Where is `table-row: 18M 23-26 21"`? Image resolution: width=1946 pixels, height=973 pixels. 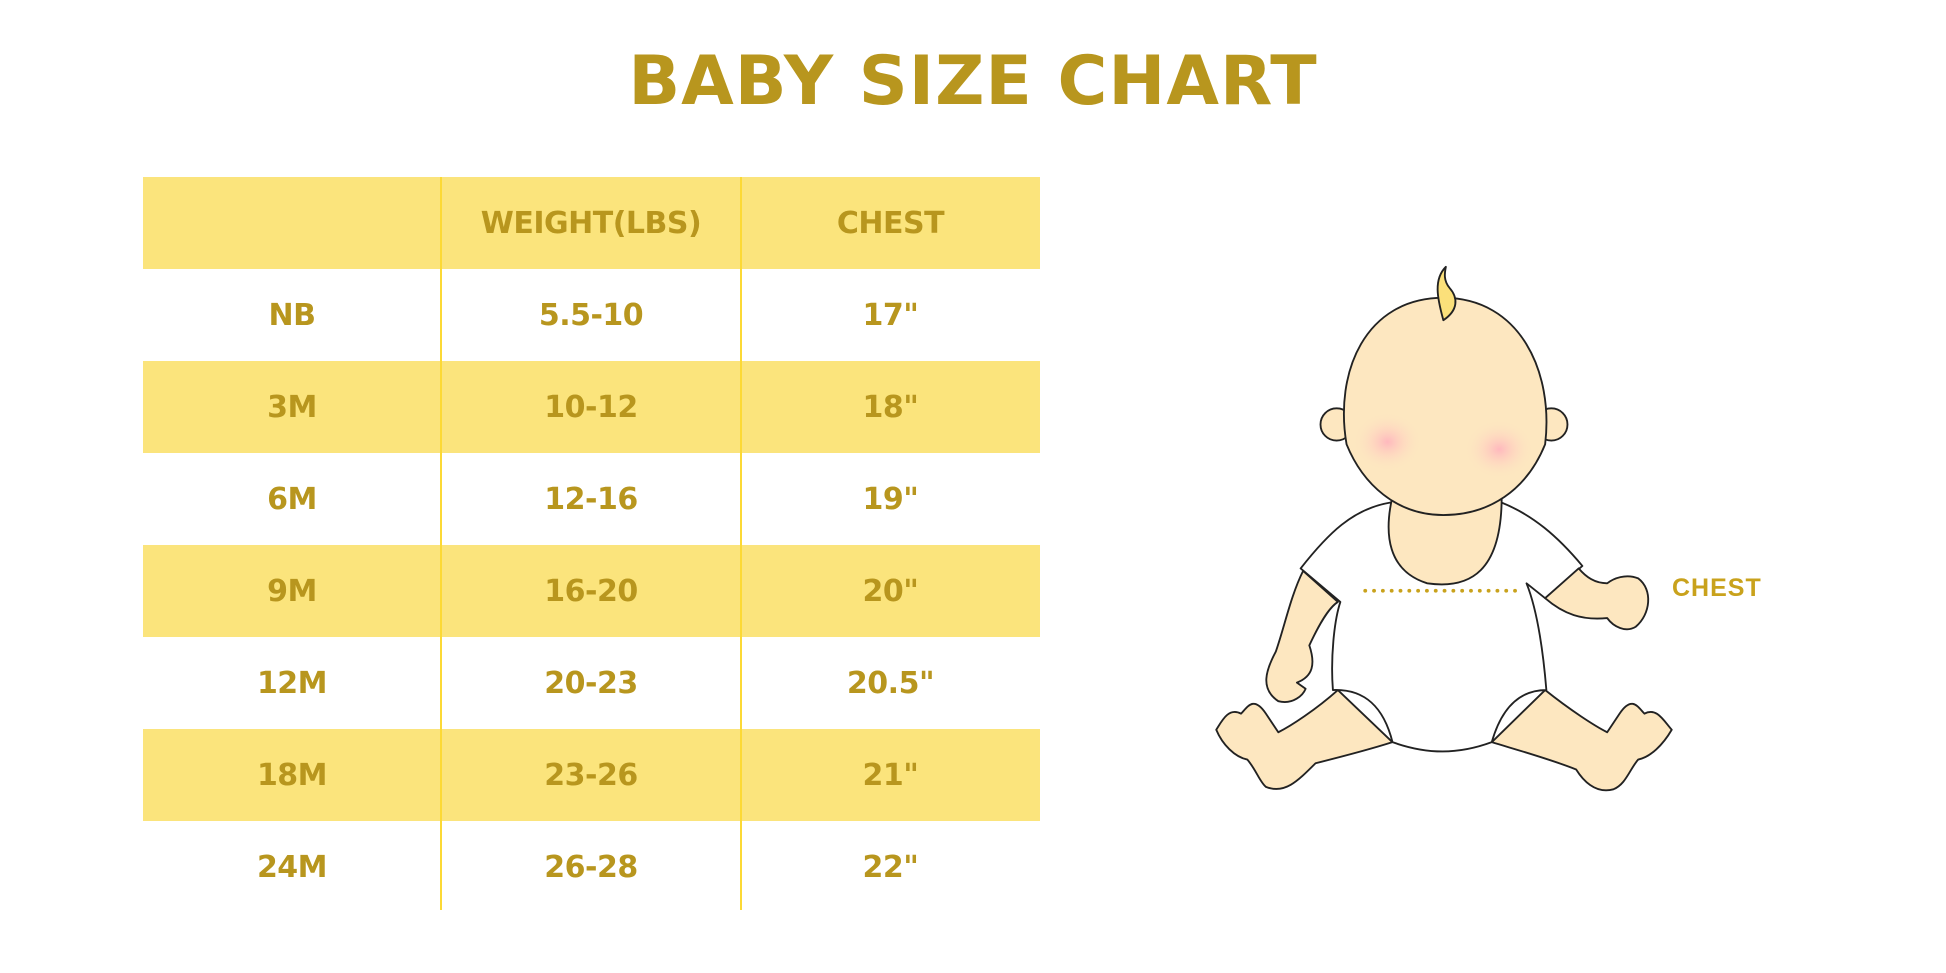 table-row: 18M 23-26 21" is located at coordinates (591, 775).